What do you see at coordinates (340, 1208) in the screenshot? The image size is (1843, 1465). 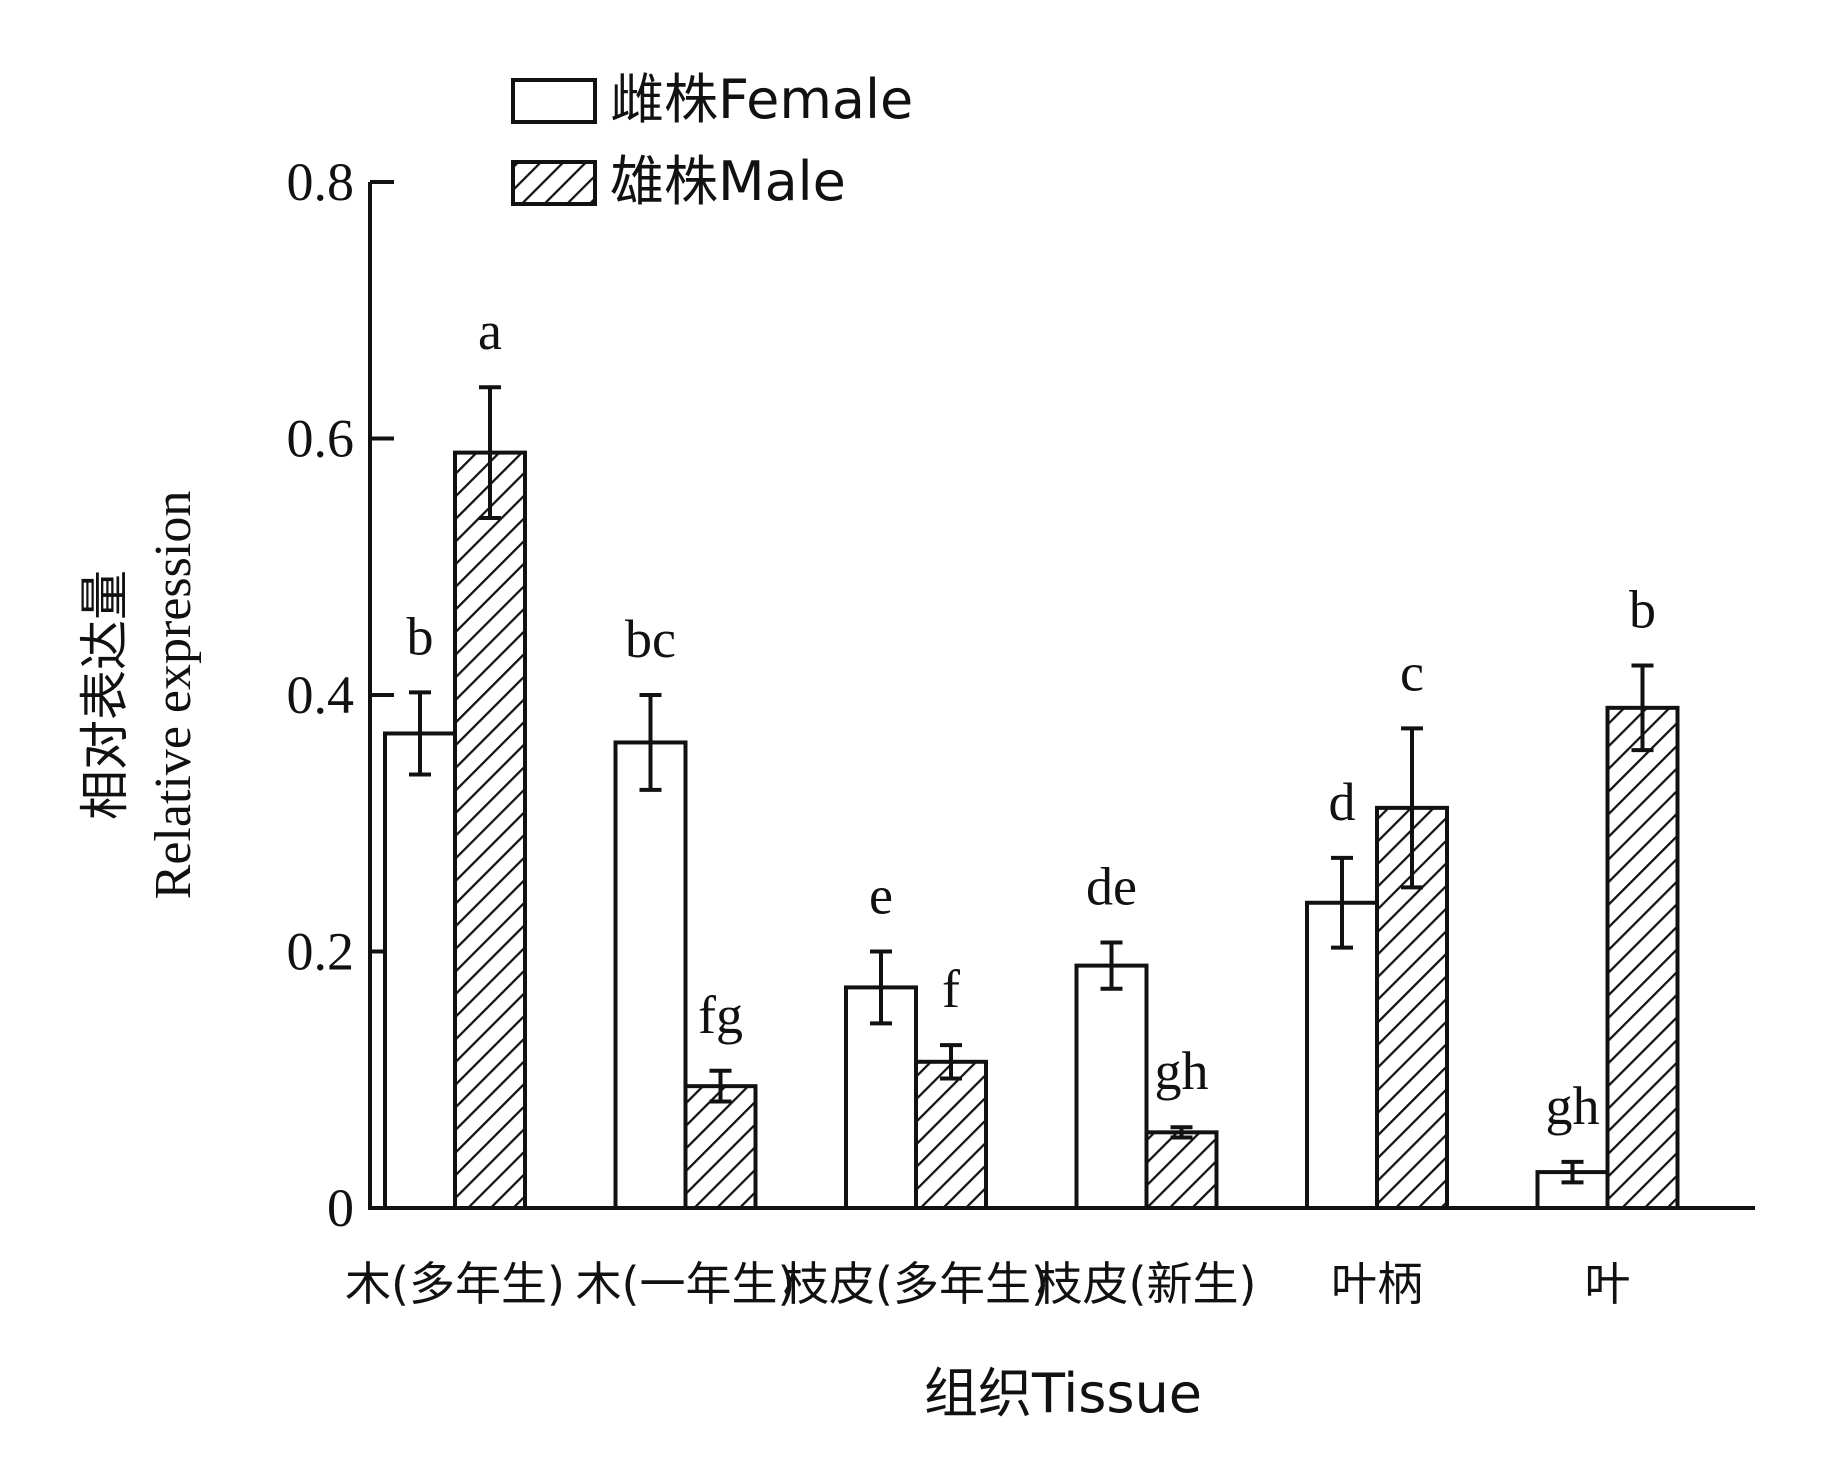 I see `y-tick-label: 0` at bounding box center [340, 1208].